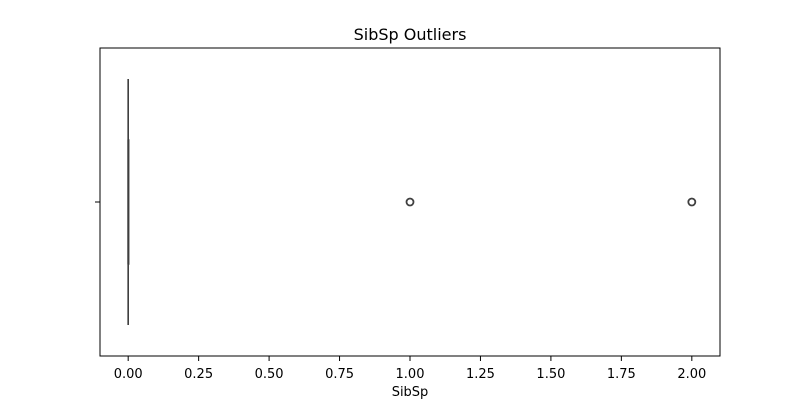 The image size is (800, 400). I want to click on x-tick-label: 0.50, so click(269, 374).